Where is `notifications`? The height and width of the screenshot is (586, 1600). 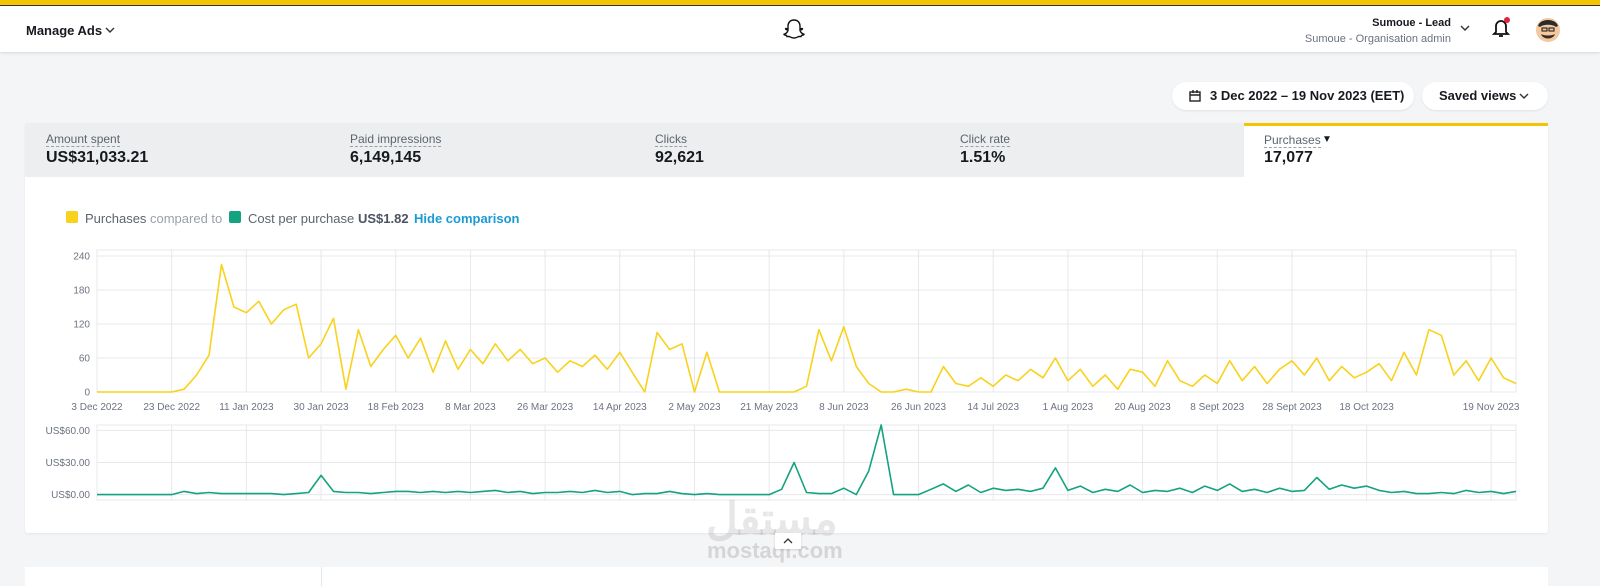 notifications is located at coordinates (1502, 28).